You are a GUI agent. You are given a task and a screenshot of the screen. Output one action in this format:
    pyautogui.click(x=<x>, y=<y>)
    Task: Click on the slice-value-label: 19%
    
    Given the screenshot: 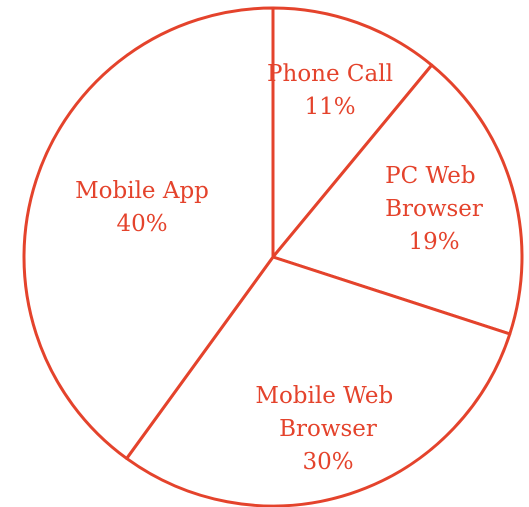 What is the action you would take?
    pyautogui.click(x=433, y=242)
    